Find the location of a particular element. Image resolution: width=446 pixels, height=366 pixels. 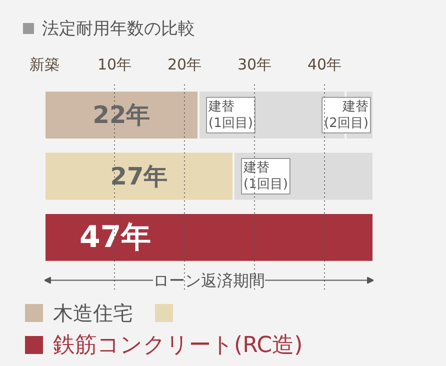

annotation: 建替 (2回目) is located at coordinates (346, 115).